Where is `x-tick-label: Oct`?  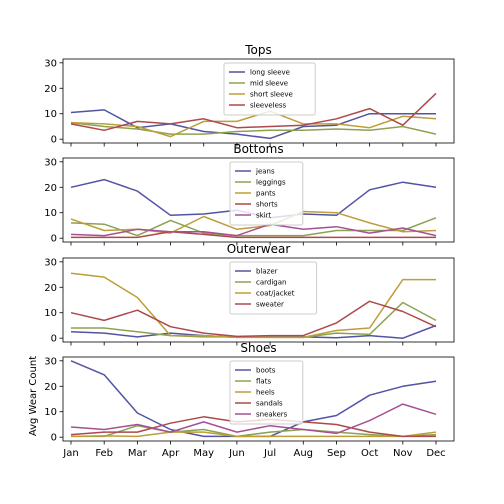 x-tick-label: Oct is located at coordinates (369, 453).